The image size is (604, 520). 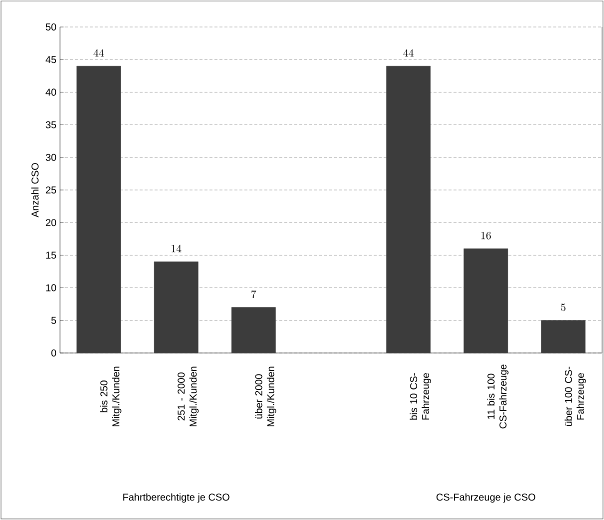 I want to click on x-tick-label: bis 250 Mitgl./Kunden, so click(x=111, y=396).